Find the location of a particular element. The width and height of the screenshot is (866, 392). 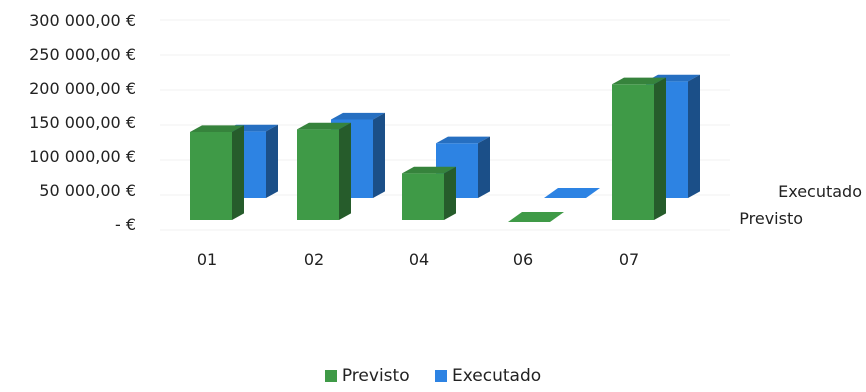

y-tick-label: 150 000,00 € is located at coordinates (82, 122).